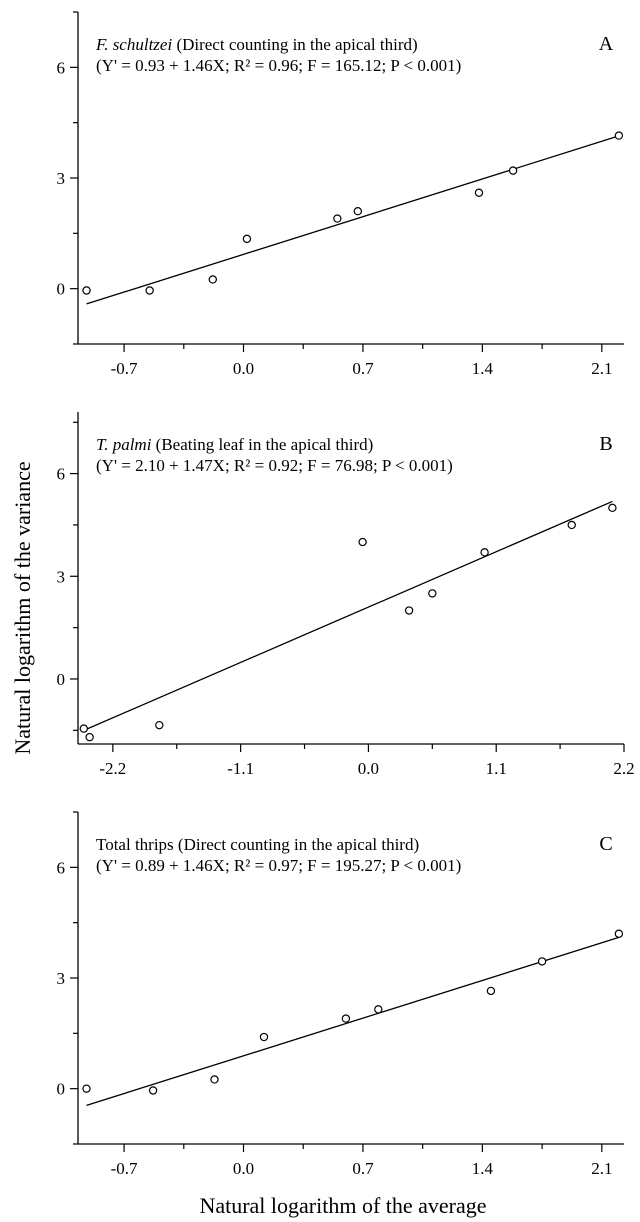  I want to click on x-tick-label: -2.2, so click(112, 768).